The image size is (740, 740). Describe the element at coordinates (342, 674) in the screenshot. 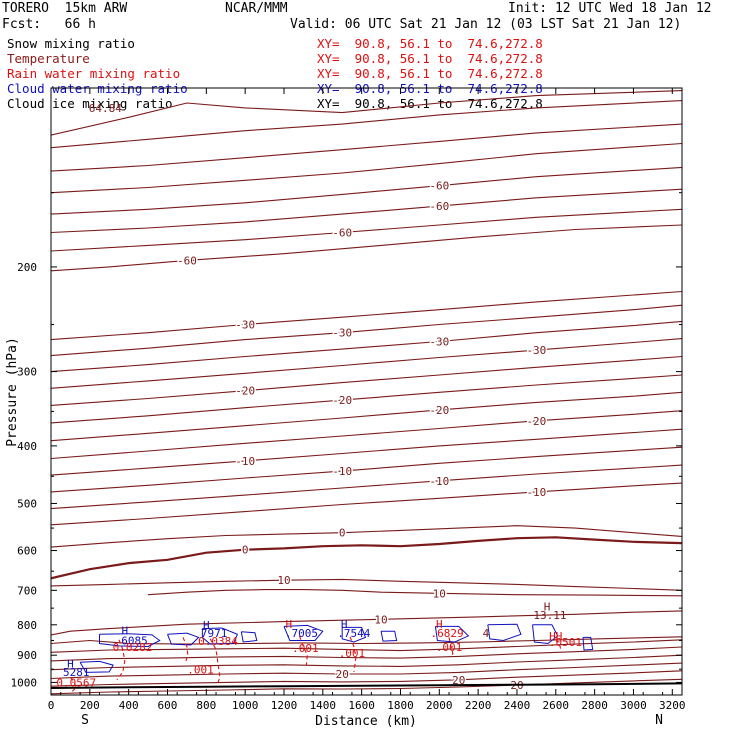

I see `temperature-contour-label: 20` at that location.